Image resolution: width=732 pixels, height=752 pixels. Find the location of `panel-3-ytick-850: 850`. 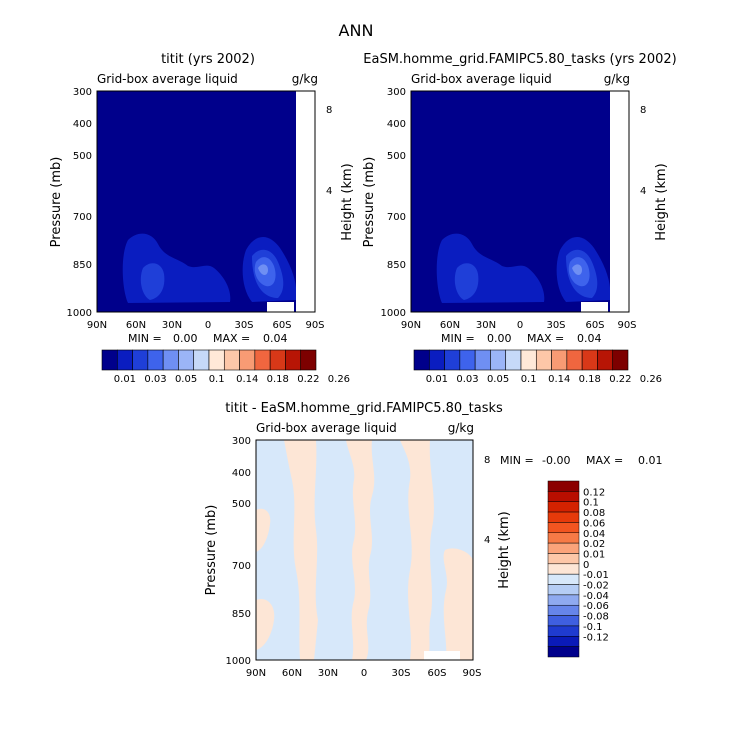

panel-3-ytick-850: 850 is located at coordinates (241, 614).